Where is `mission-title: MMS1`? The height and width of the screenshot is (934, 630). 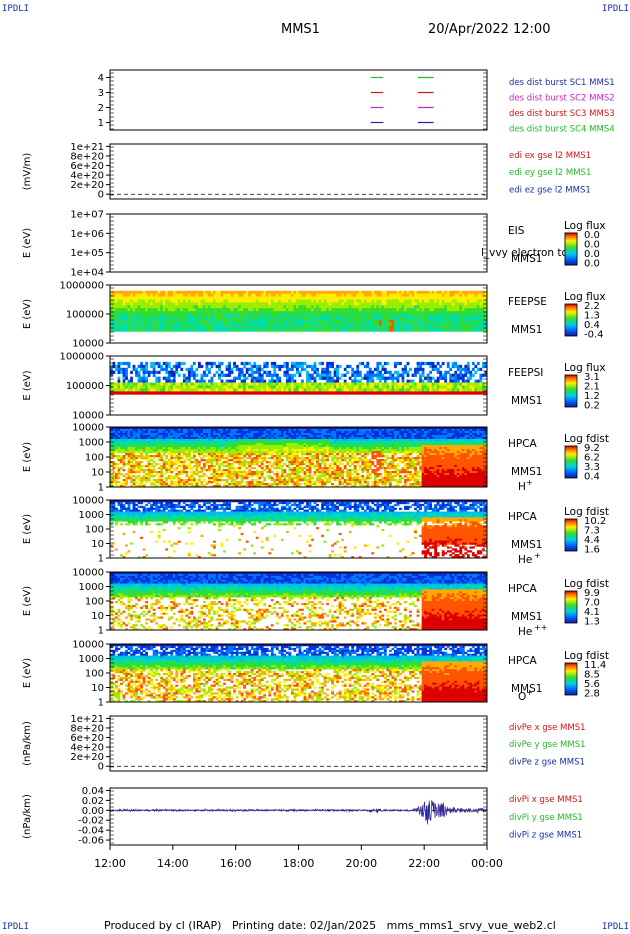
mission-title: MMS1 is located at coordinates (300, 29).